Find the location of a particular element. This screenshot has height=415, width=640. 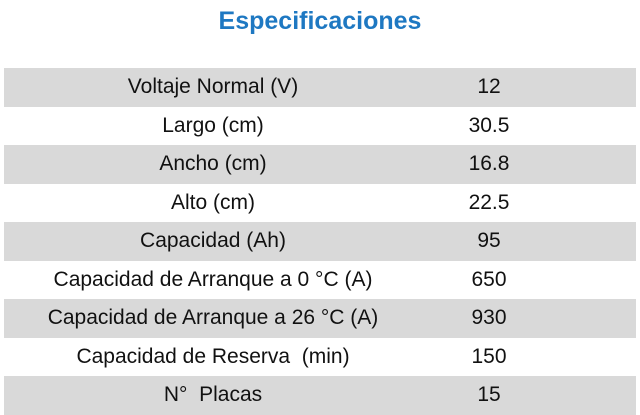

table-row: Largo (cm) 30.5 is located at coordinates (320, 125).